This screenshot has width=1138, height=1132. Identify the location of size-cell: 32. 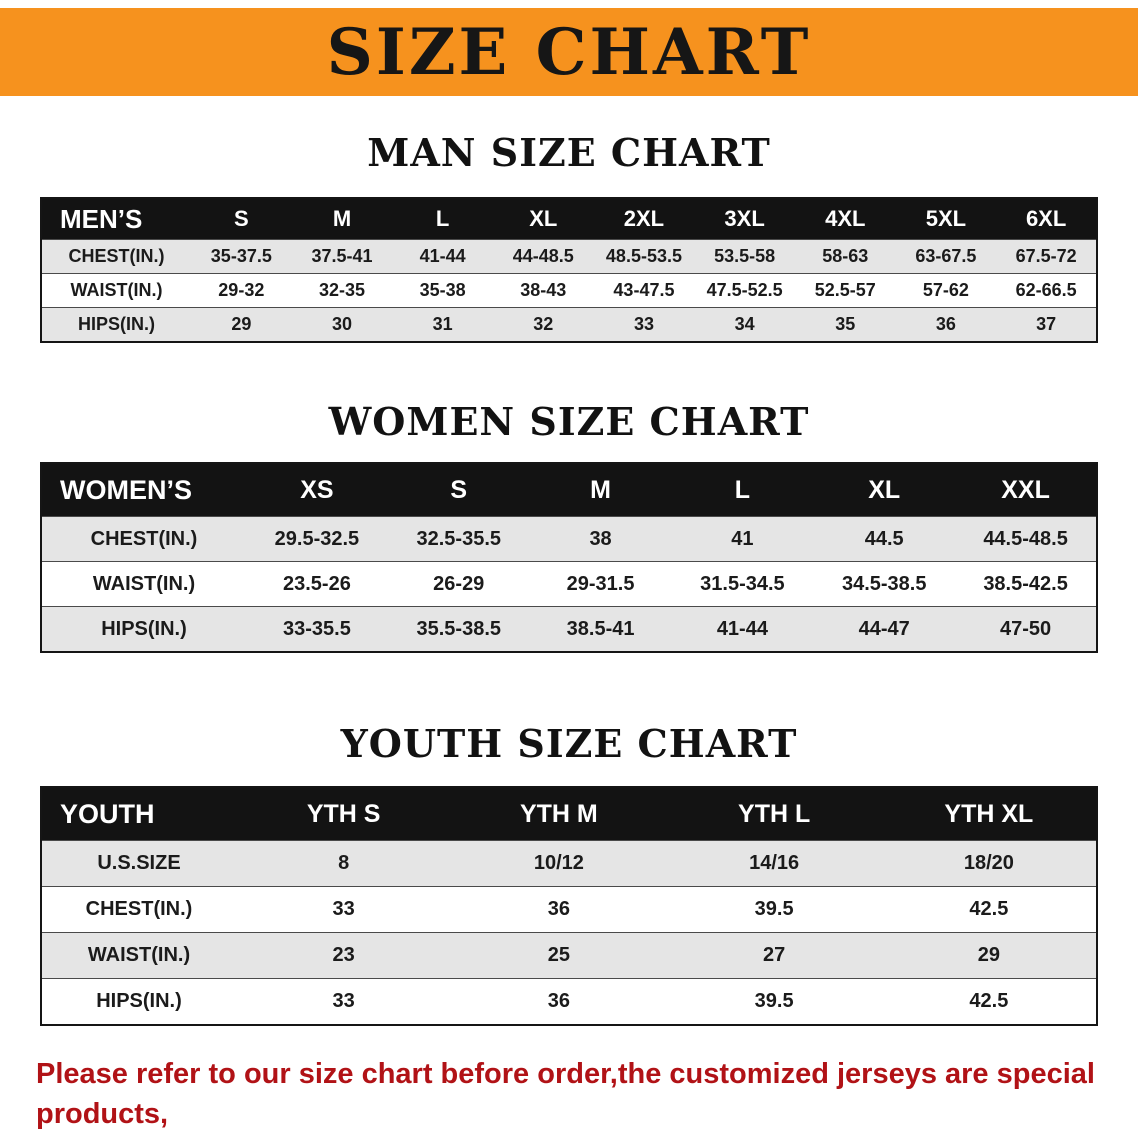
(543, 324).